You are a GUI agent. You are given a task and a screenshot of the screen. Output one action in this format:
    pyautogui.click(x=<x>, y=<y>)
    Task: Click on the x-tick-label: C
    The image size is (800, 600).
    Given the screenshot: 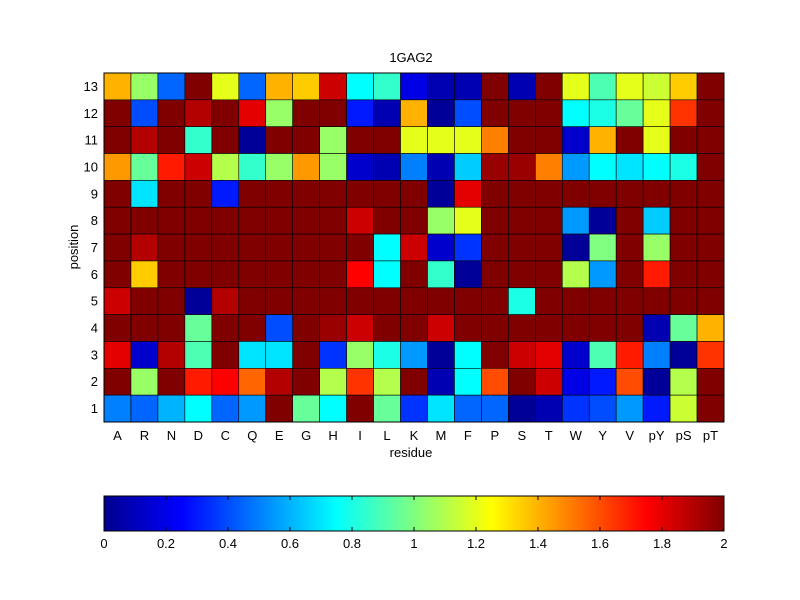 What is the action you would take?
    pyautogui.click(x=225, y=435)
    